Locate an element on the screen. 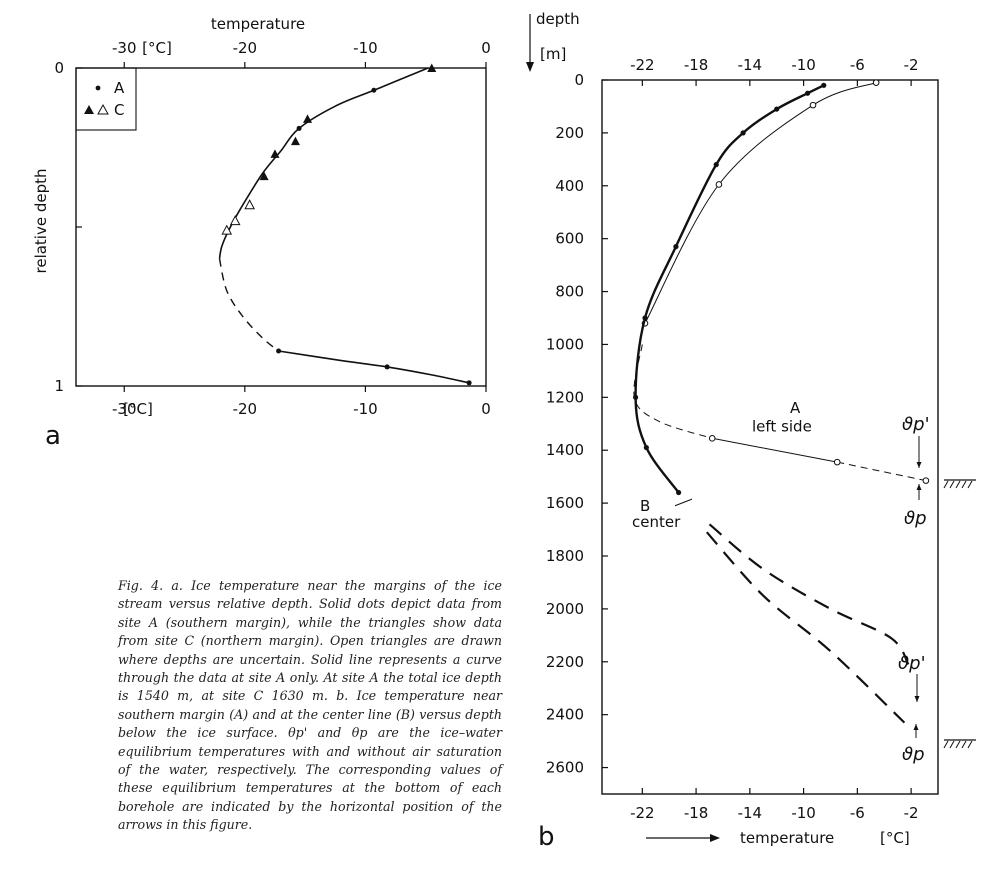 The width and height of the screenshot is (996, 871). legend-box is located at coordinates (106, 99).